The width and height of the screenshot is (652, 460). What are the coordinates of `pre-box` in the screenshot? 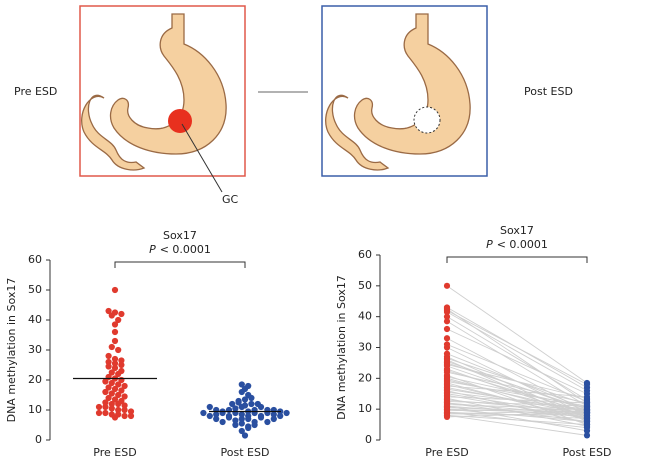 It's located at (162, 91).